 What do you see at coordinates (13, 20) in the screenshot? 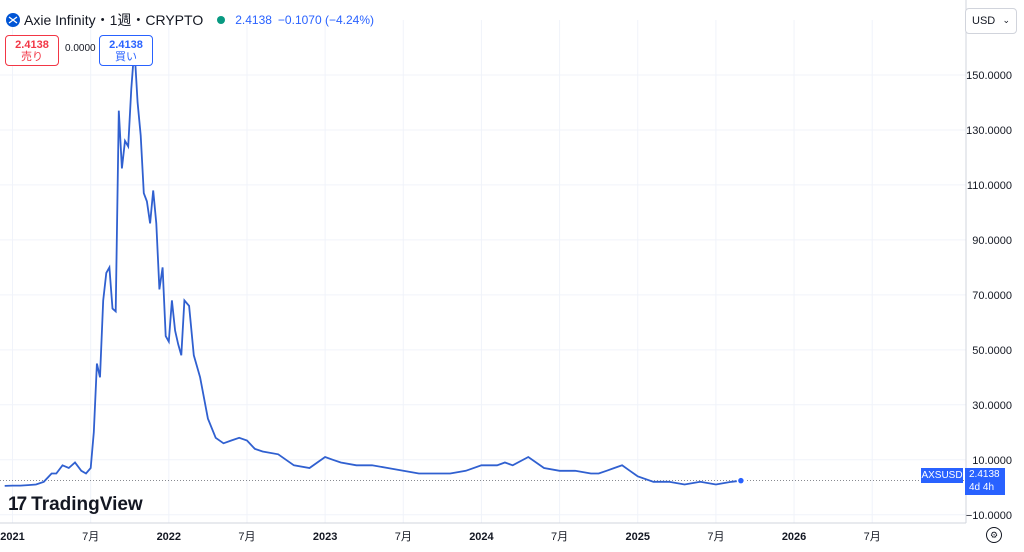
I see `axie-logo-icon` at bounding box center [13, 20].